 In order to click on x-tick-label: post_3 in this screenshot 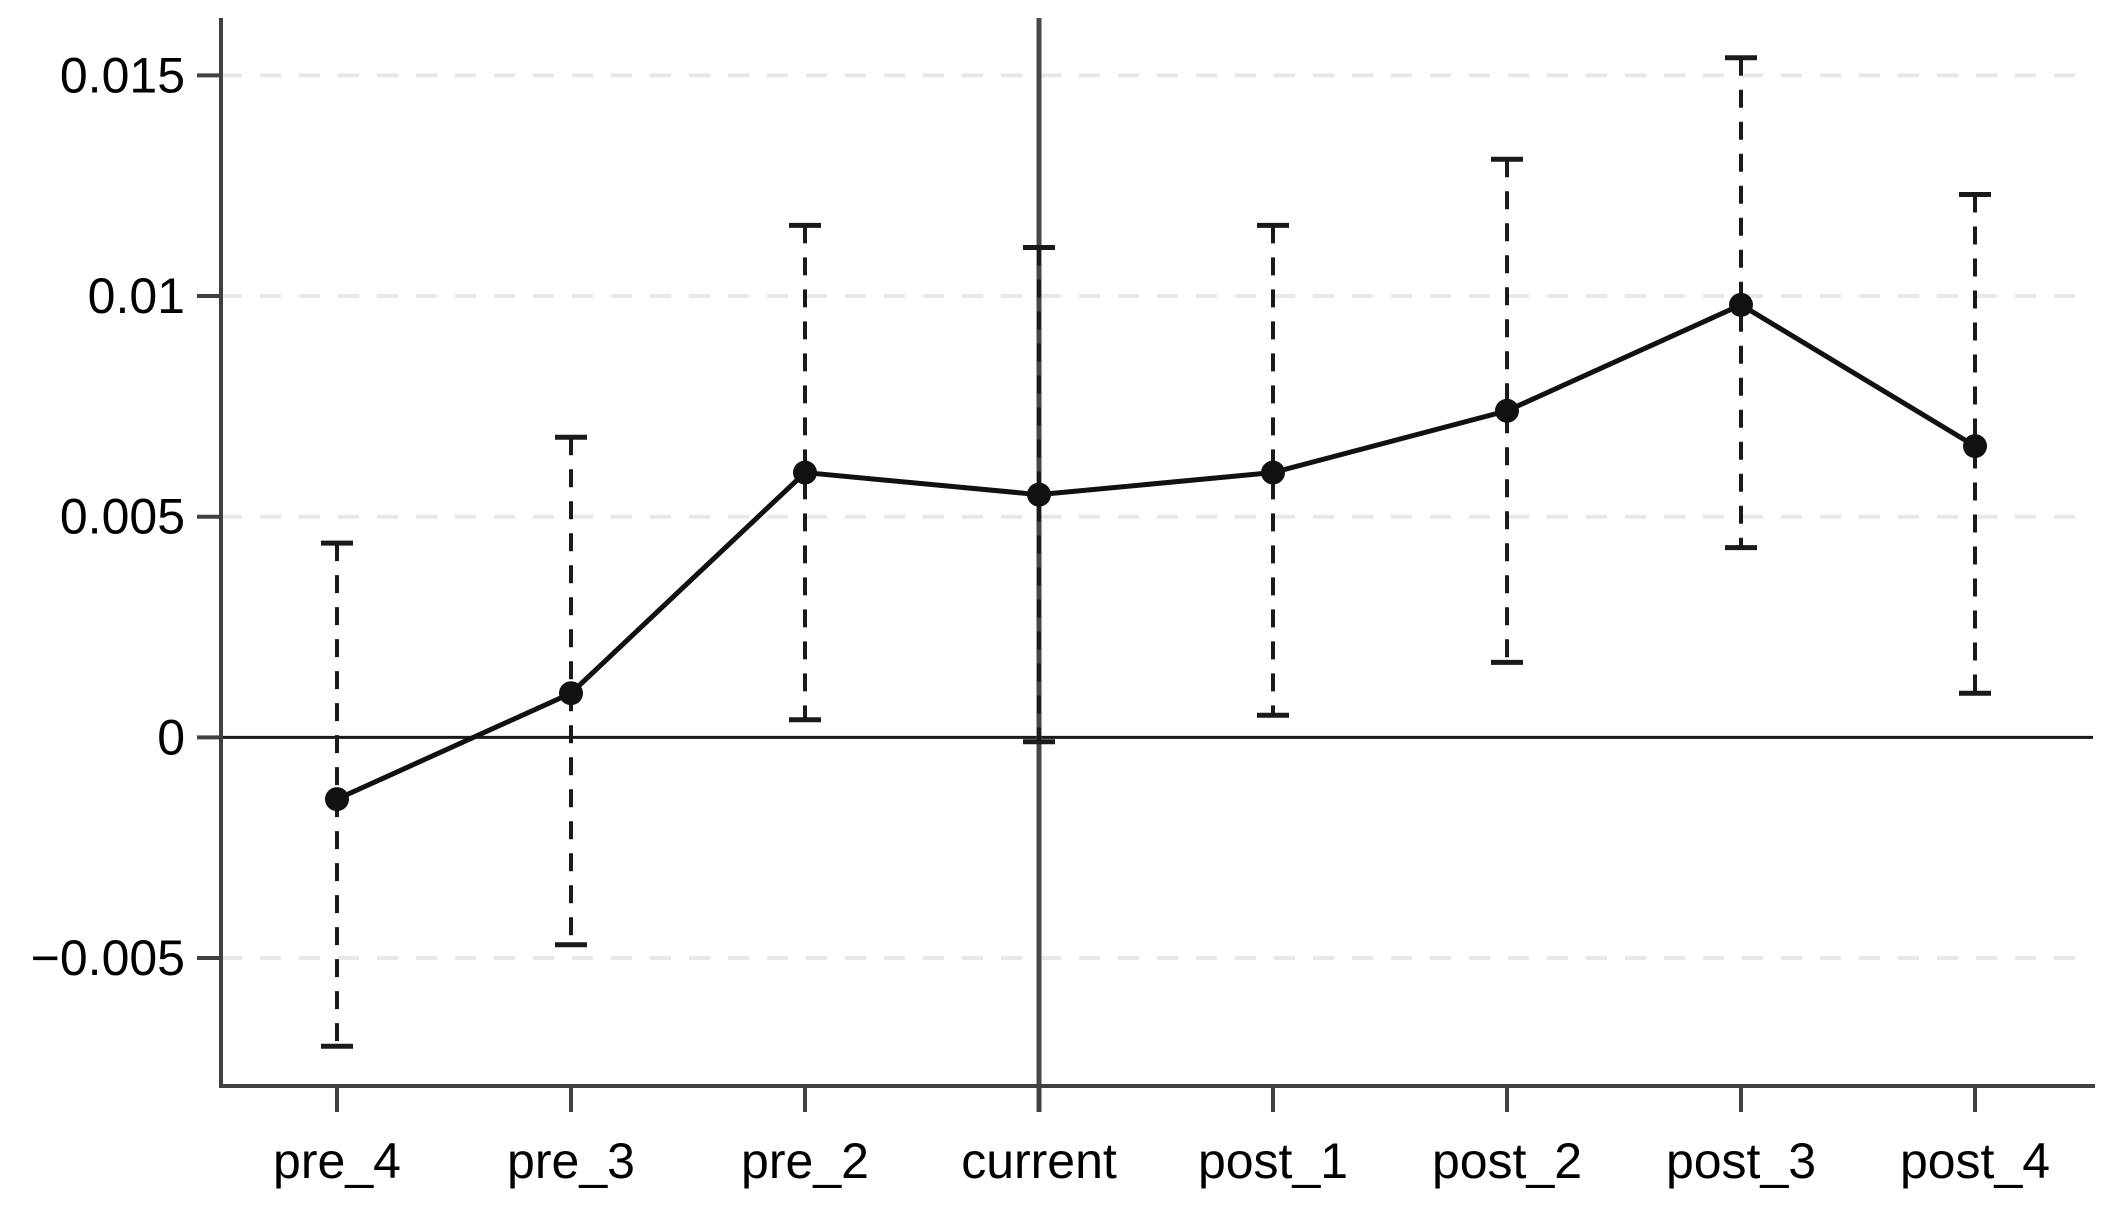, I will do `click(1741, 1161)`.